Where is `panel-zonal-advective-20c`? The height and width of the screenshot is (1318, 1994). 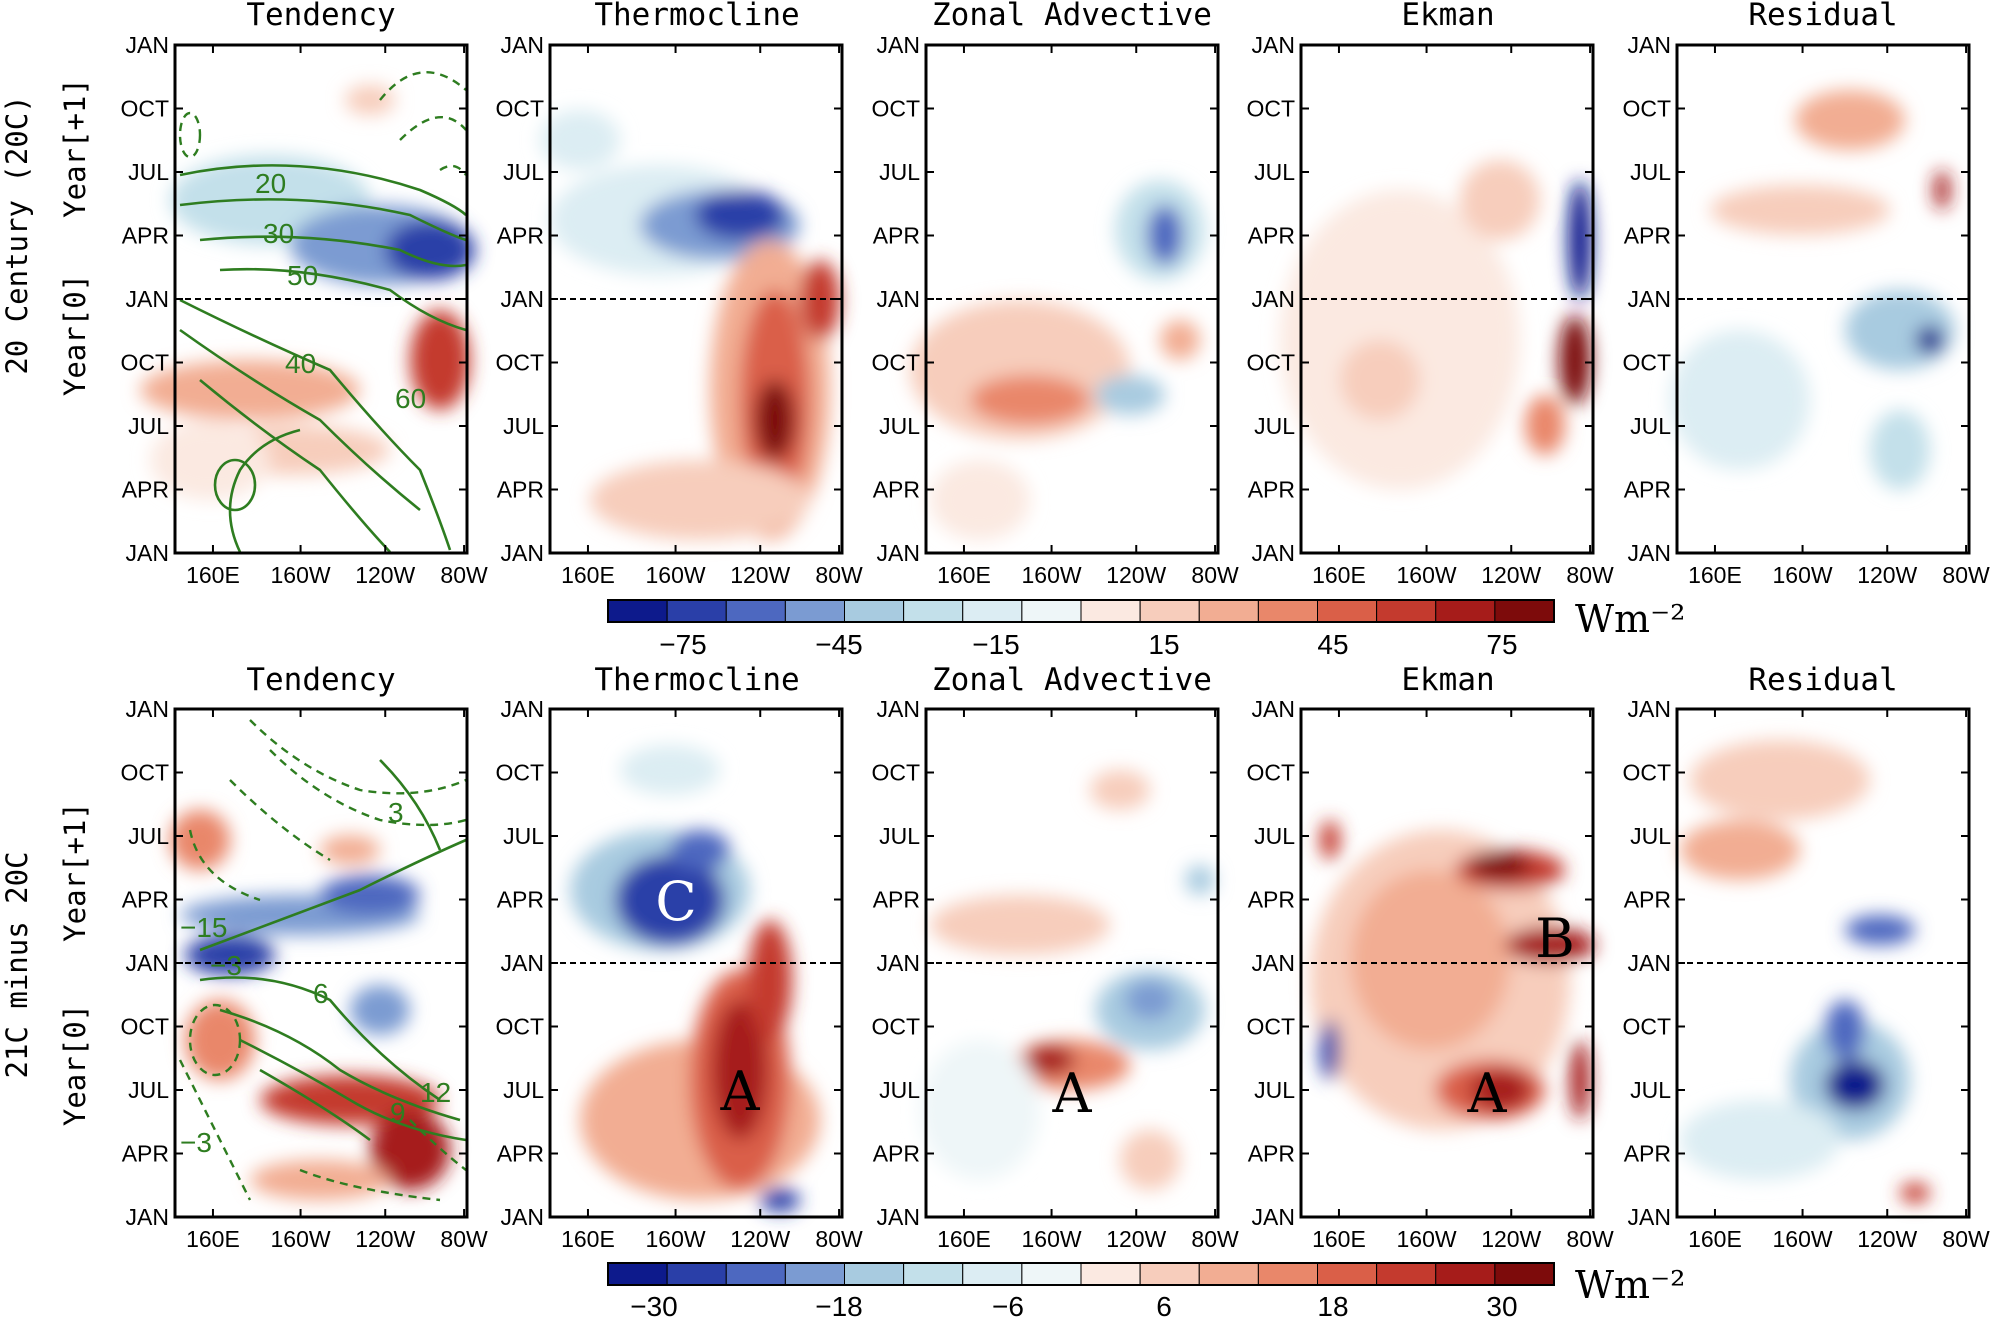
panel-zonal-advective-20c is located at coordinates (1057, 360).